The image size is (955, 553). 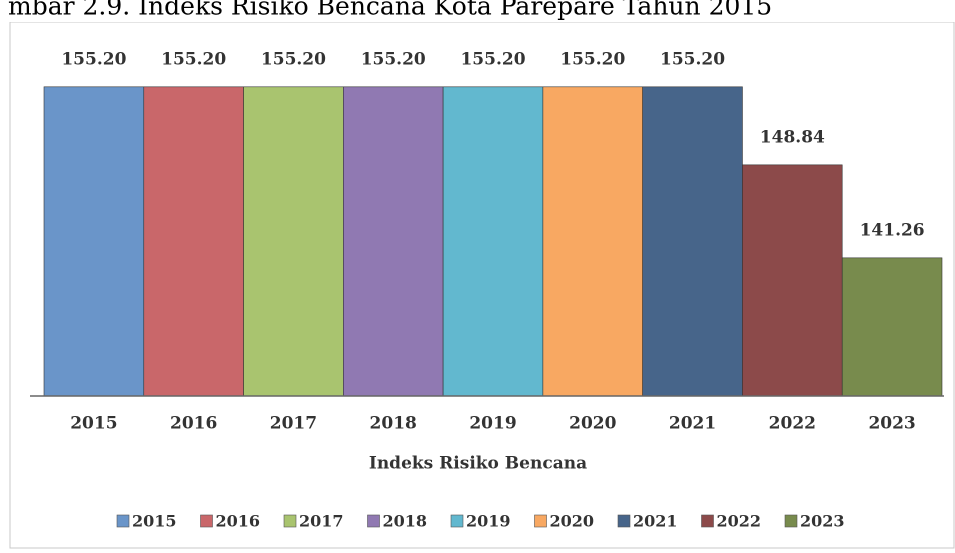 What do you see at coordinates (655, 521) in the screenshot?
I see `legend-label: 2021` at bounding box center [655, 521].